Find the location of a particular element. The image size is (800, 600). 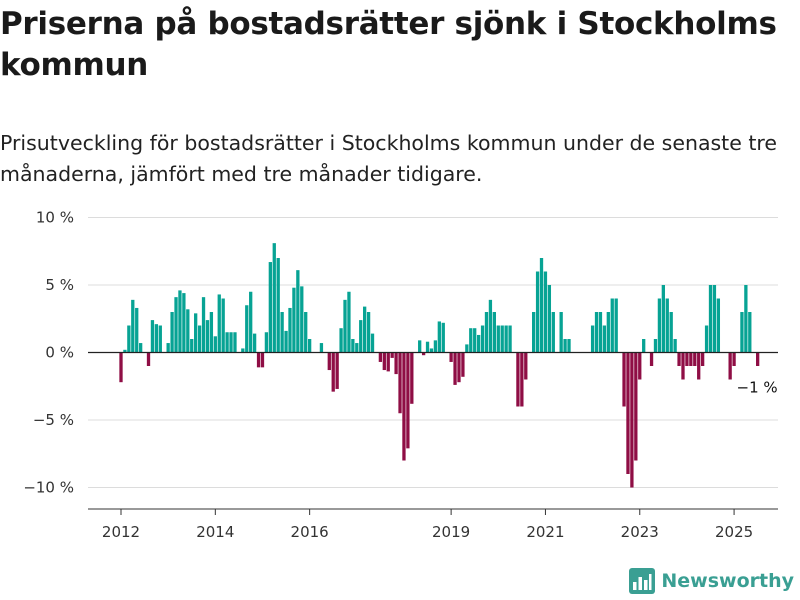

x-tick-label: 2014 is located at coordinates (215, 532).